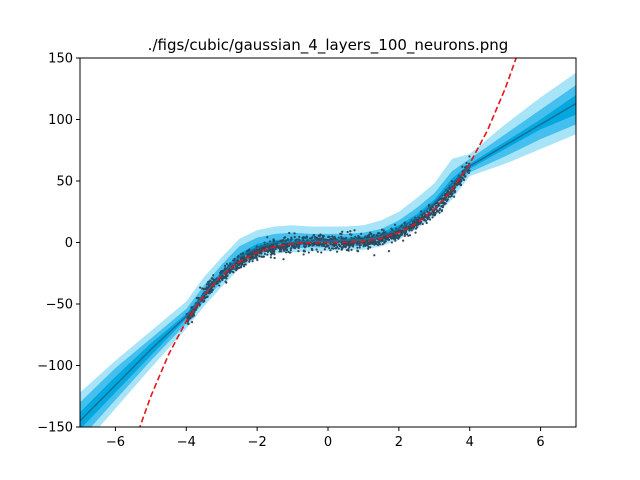  I want to click on y-axis: −150 −100 −50 0 50 100 150, so click(58, 244).